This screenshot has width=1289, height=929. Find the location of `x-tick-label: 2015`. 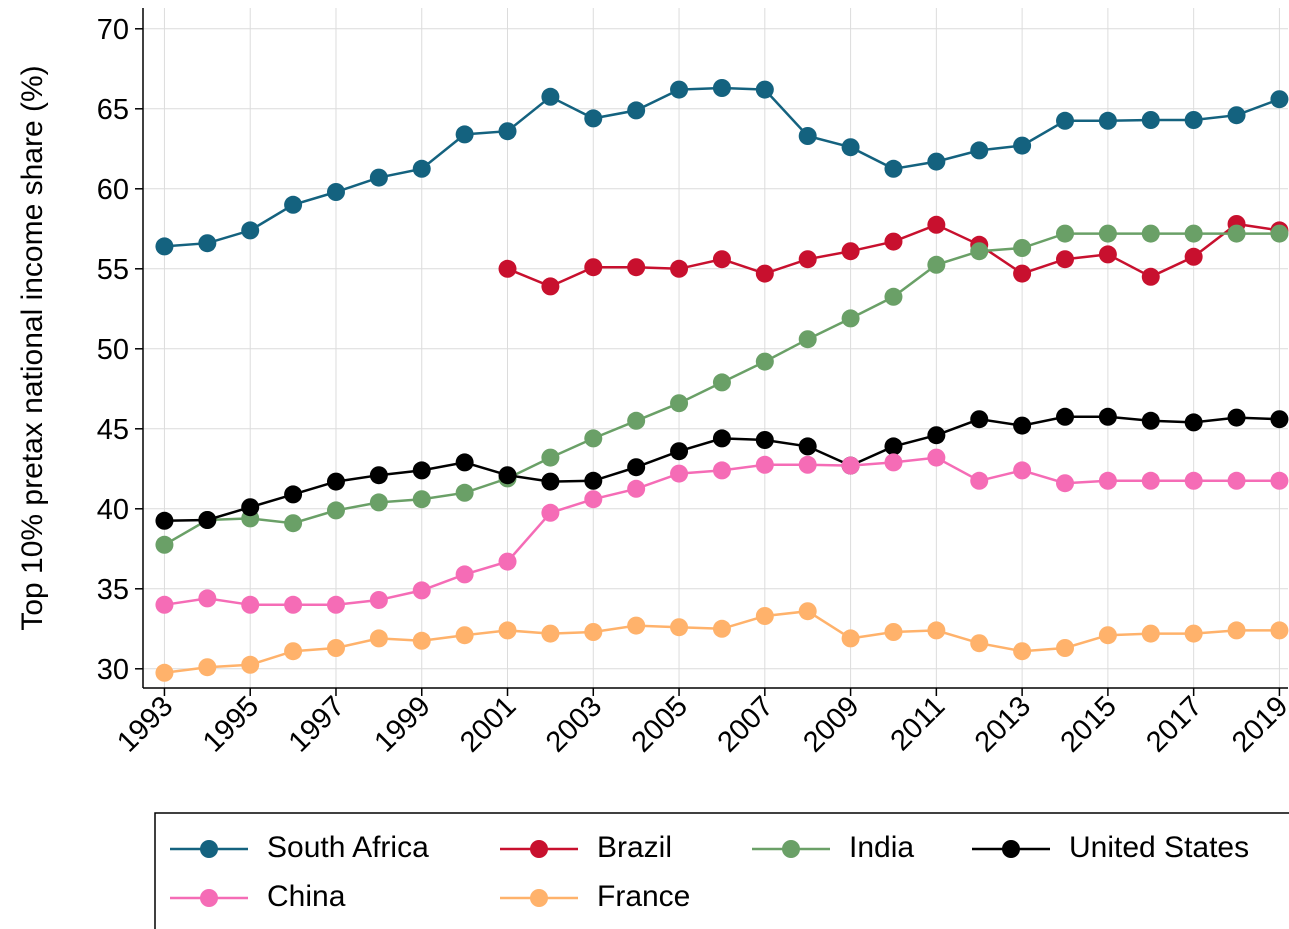

x-tick-label: 2015 is located at coordinates (1089, 724).